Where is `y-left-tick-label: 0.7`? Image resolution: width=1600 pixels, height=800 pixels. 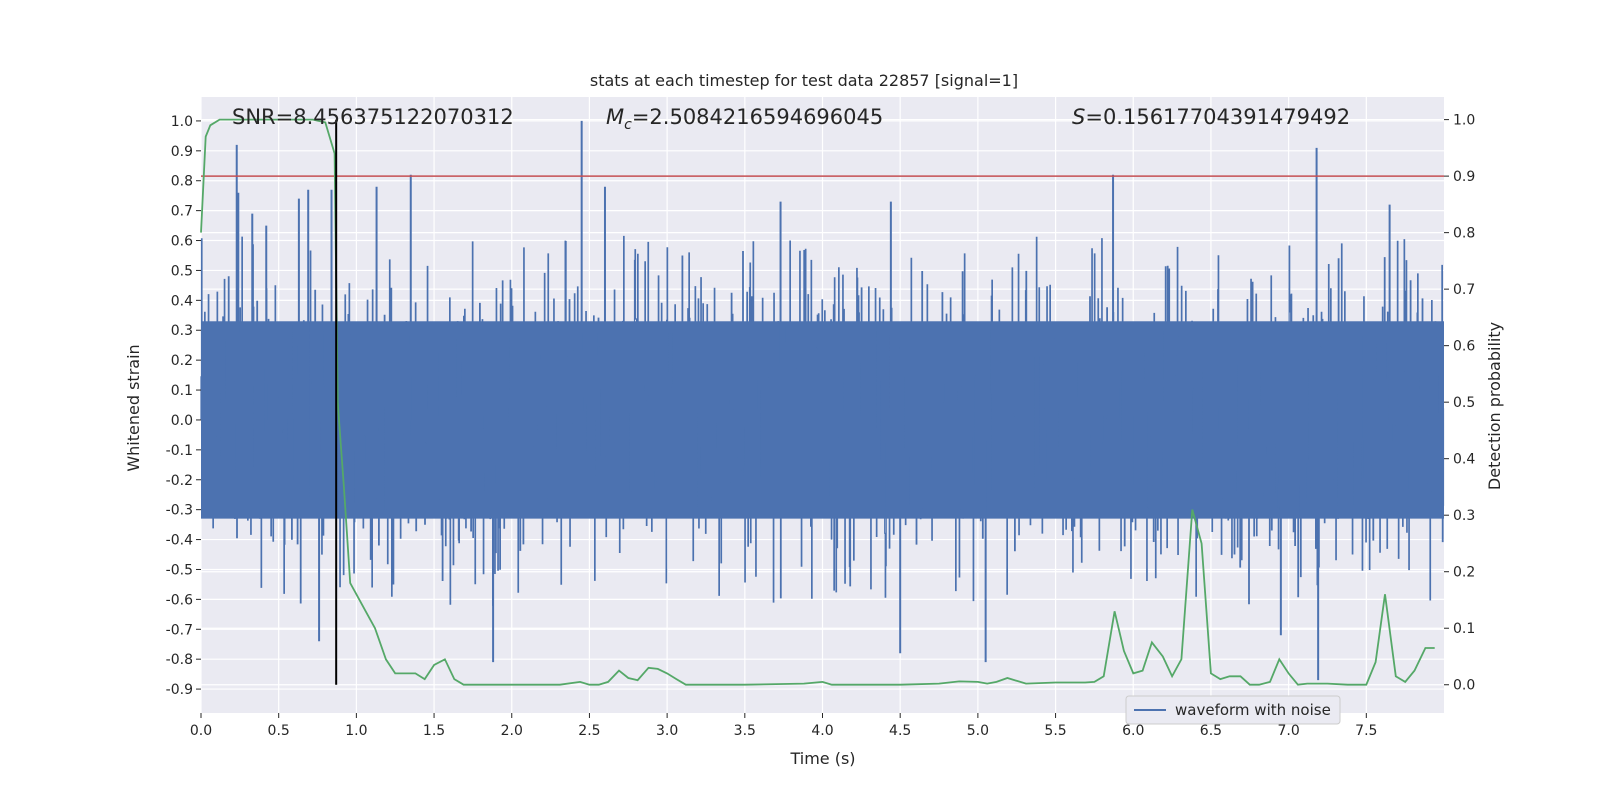
y-left-tick-label: 0.7 is located at coordinates (182, 212).